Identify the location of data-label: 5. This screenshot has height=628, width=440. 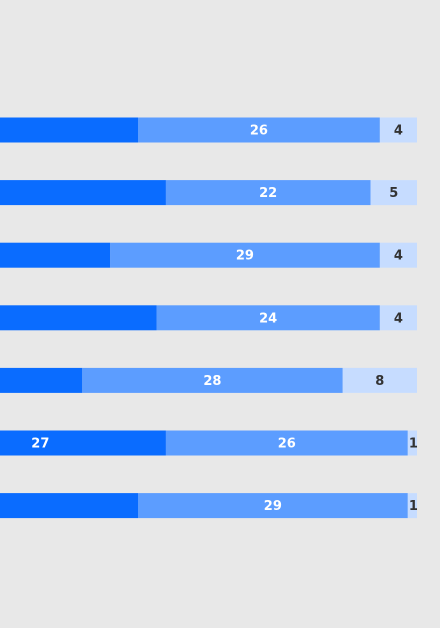
(393, 193).